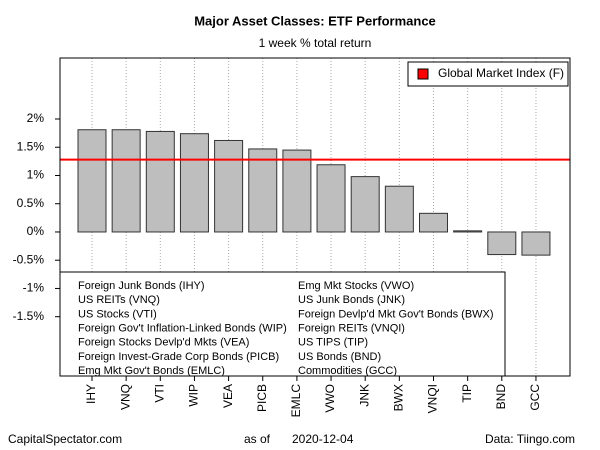 Image resolution: width=600 pixels, height=450 pixels. I want to click on note: Foreign Junk Bonds (IHY), so click(141, 286).